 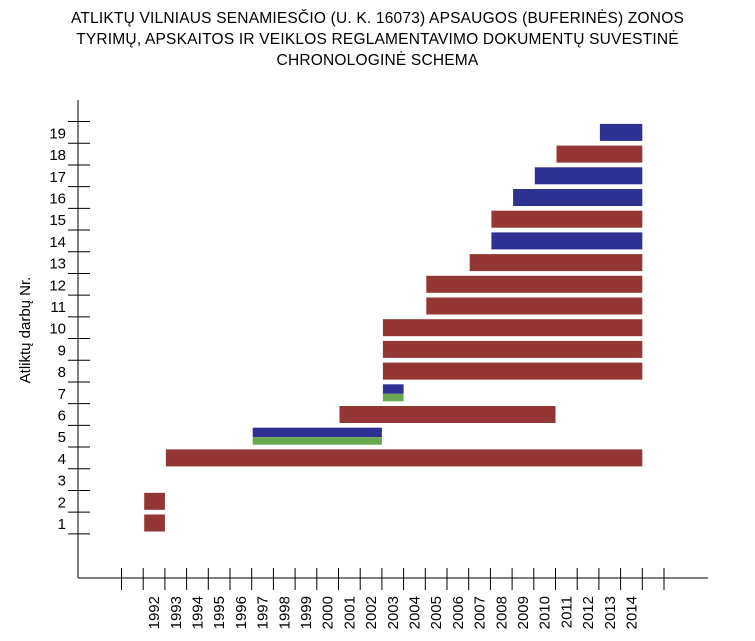 I want to click on x-tick-label: 1994, so click(x=197, y=612).